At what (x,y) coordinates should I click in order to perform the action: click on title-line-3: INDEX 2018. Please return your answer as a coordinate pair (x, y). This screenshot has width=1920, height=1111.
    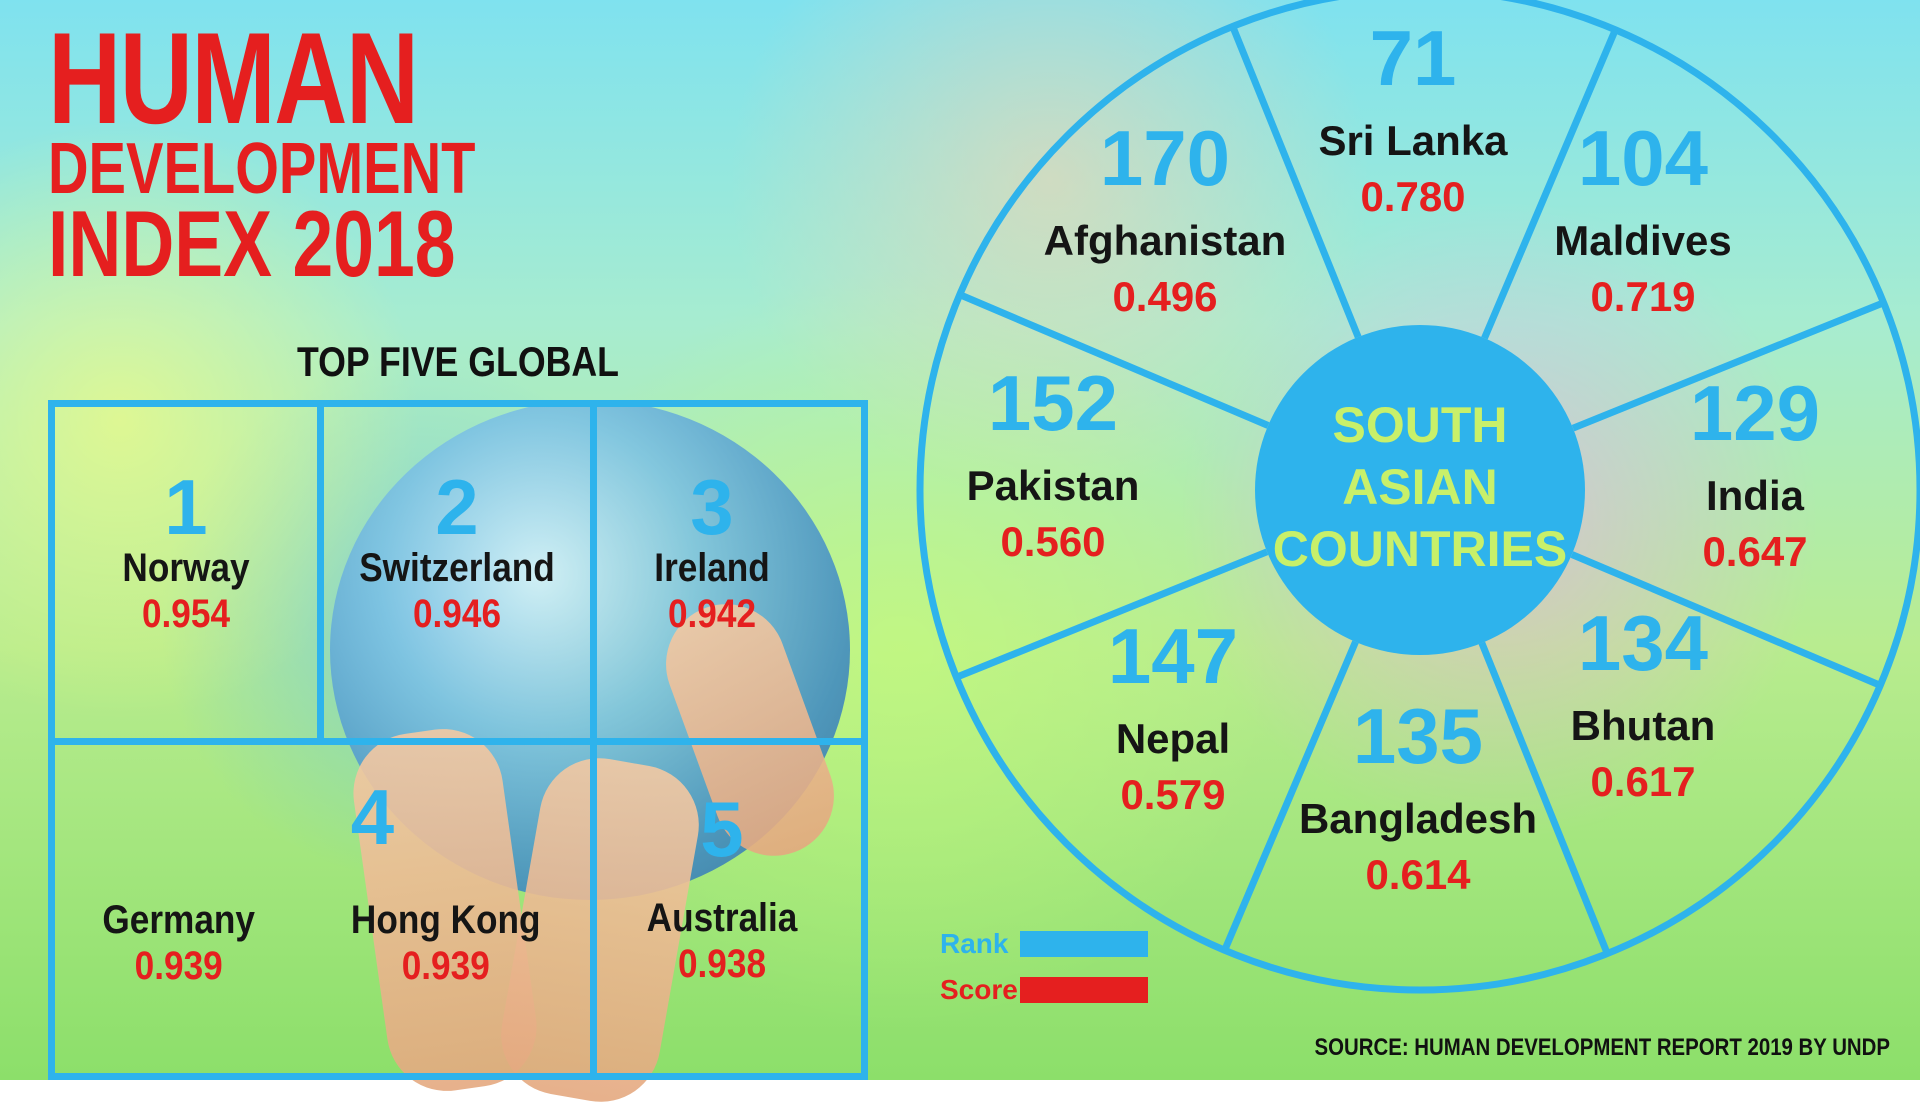
    Looking at the image, I should click on (252, 243).